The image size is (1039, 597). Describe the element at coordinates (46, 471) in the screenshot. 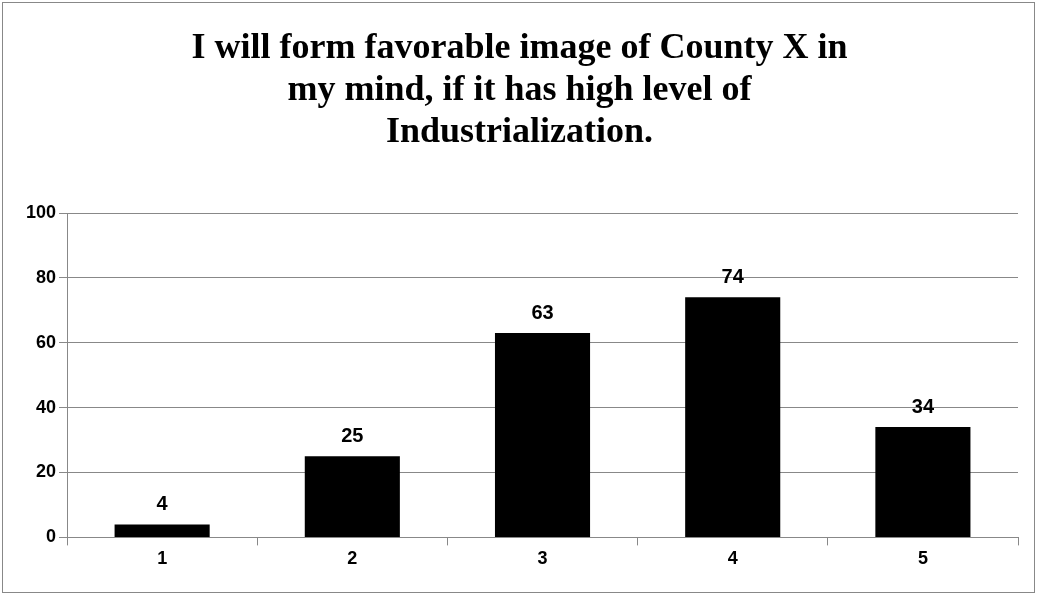

I see `y-tick-label: 20` at that location.